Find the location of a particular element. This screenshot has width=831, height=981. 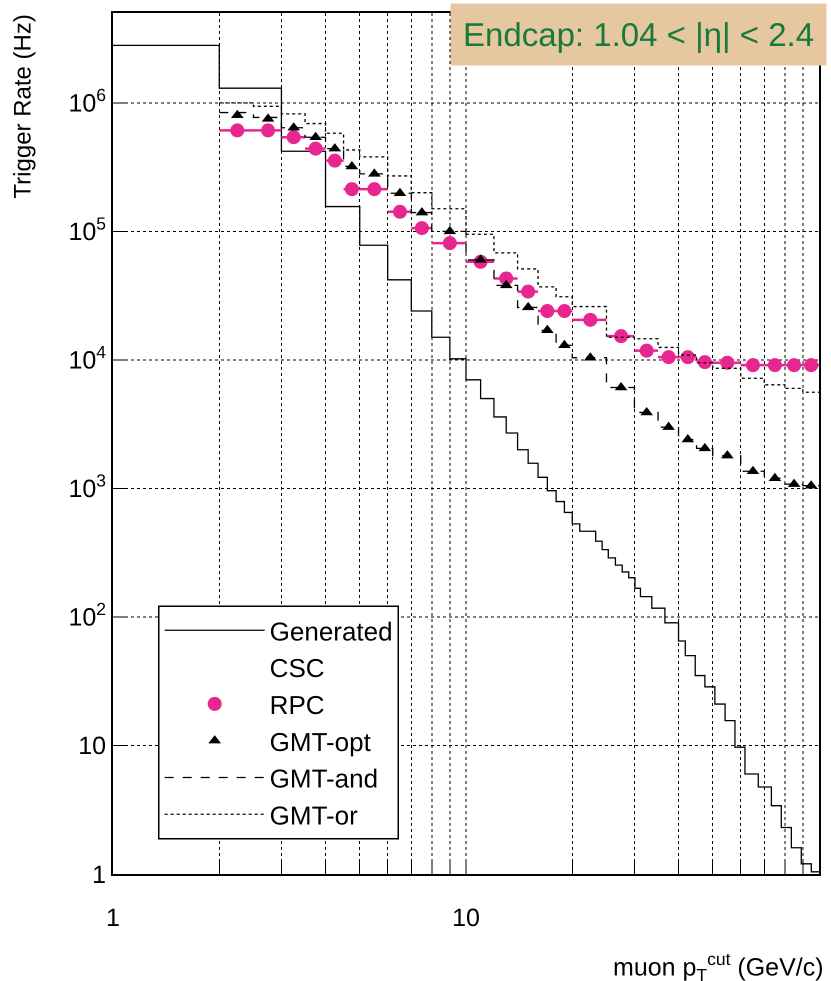

y-tick-label: 10$^{2}$ is located at coordinates (87, 615).